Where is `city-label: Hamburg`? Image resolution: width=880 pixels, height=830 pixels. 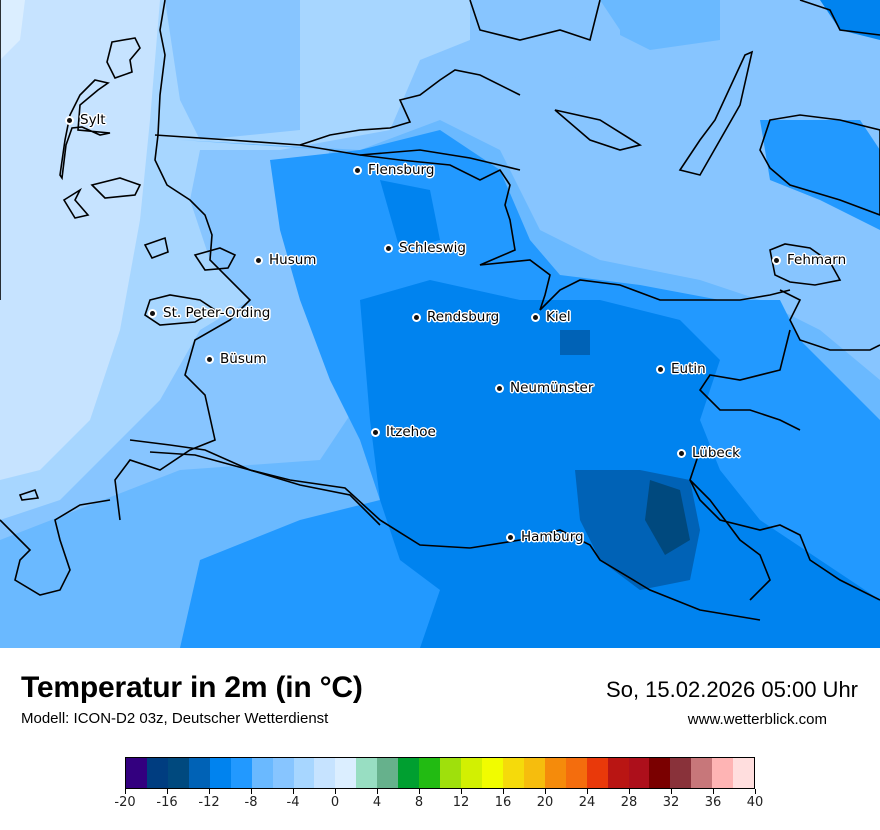
city-label: Hamburg is located at coordinates (552, 537).